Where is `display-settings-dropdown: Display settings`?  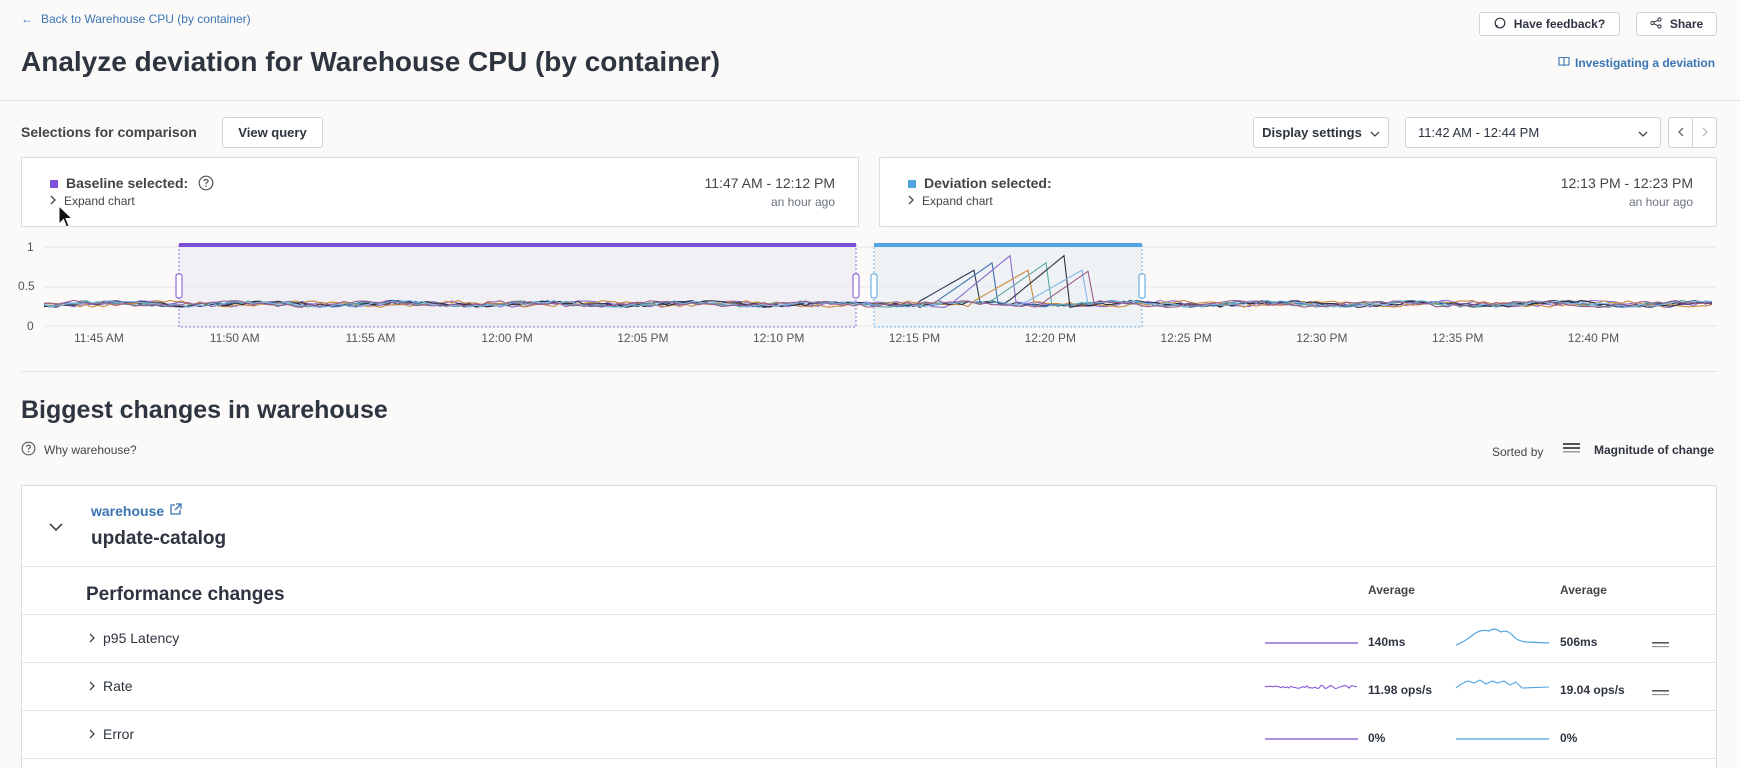
display-settings-dropdown: Display settings is located at coordinates (1321, 132).